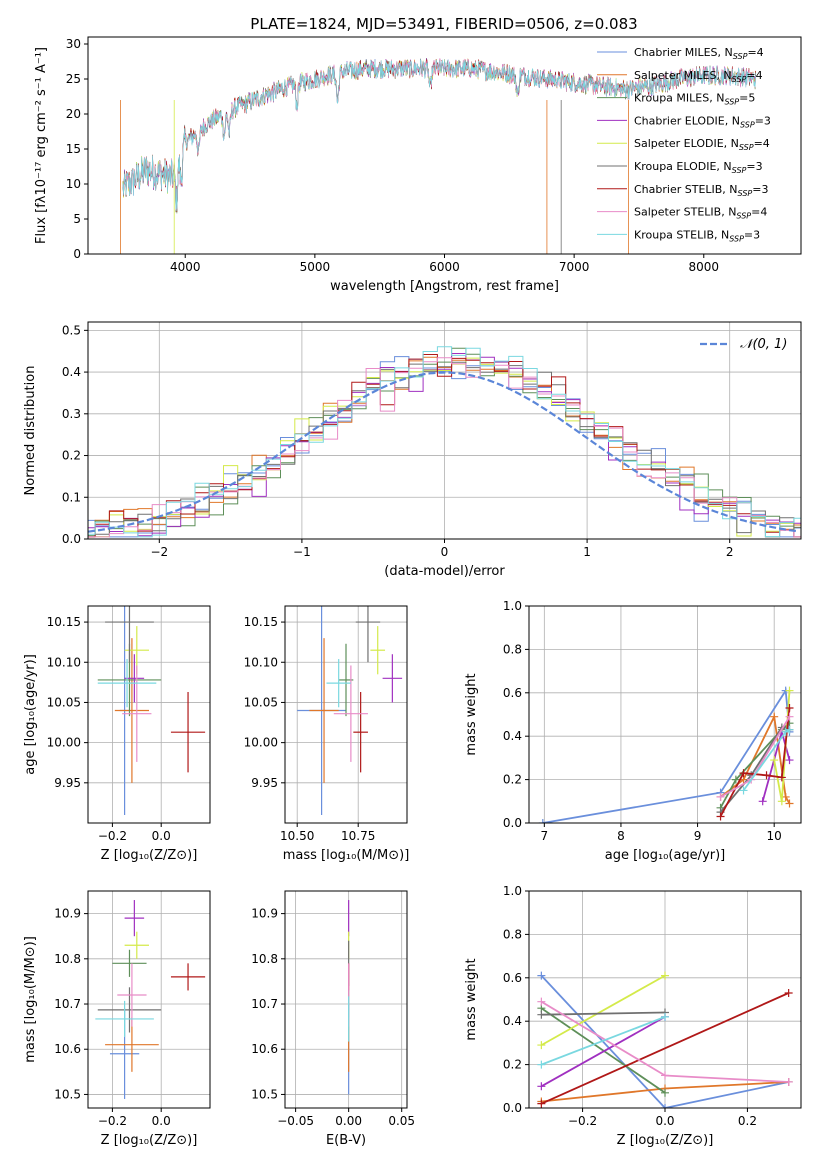 The width and height of the screenshot is (819, 1170). What do you see at coordinates (401, 1121) in the screenshot?
I see `x-tick-label: 0.05` at bounding box center [401, 1121].